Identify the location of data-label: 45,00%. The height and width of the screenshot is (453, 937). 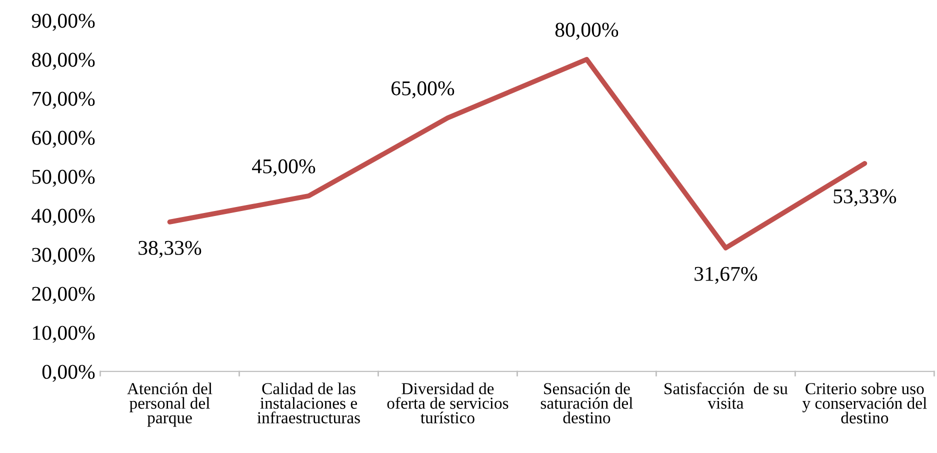
(284, 167).